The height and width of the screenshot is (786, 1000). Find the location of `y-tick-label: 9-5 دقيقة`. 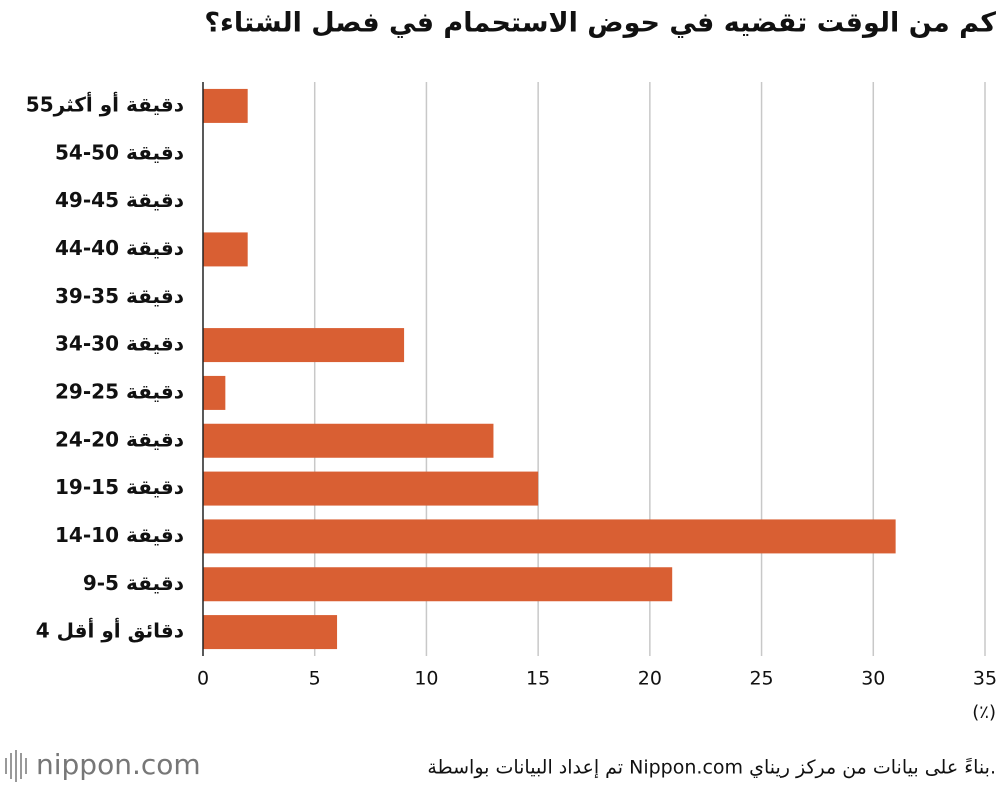

y-tick-label: 9-5 دقيقة is located at coordinates (133, 583).